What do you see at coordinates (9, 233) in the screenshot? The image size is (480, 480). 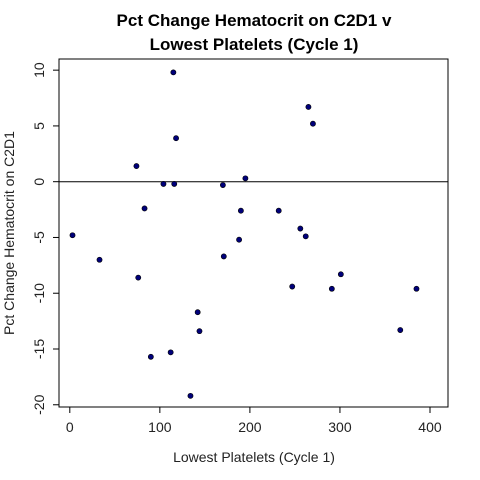 I see `y-axis-label: Pct Change Hematocrit on C2D1` at bounding box center [9, 233].